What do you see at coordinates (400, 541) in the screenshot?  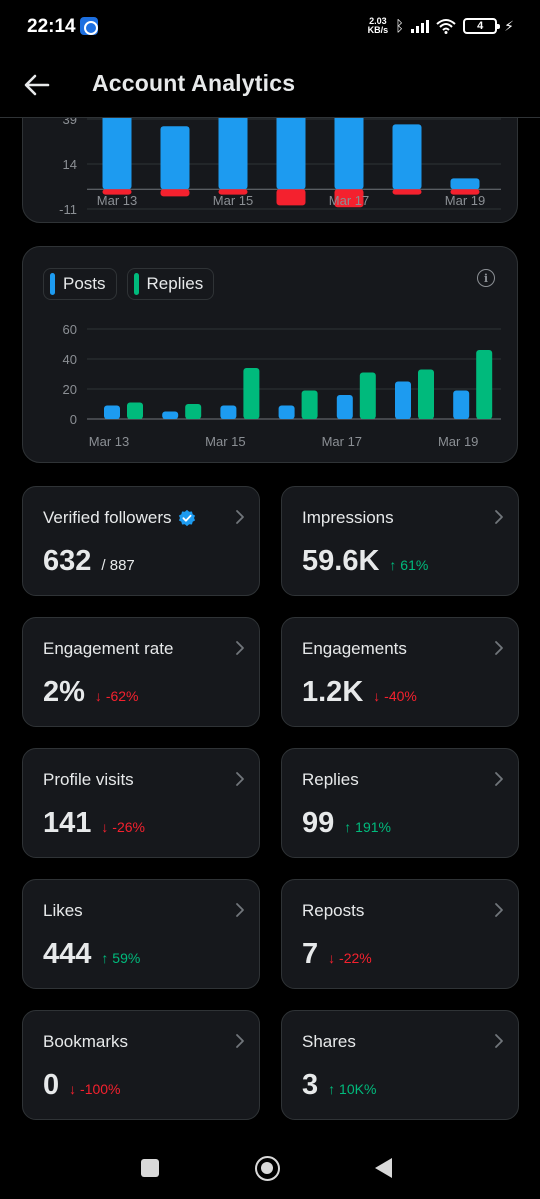 I see `stat-card-impressions: Impressions 59.6K ↑ 61%` at bounding box center [400, 541].